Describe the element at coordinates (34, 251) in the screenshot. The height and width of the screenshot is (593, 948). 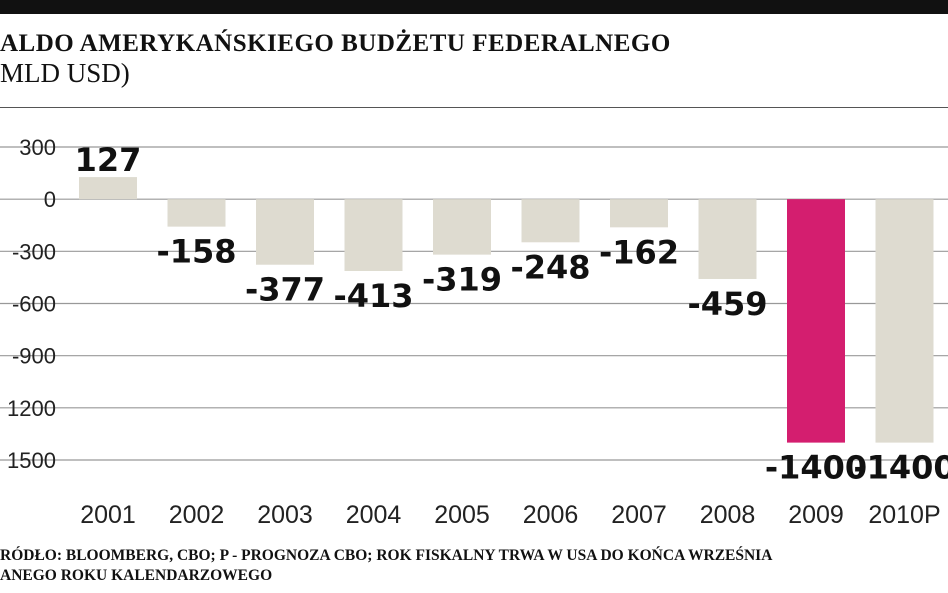
I see `y-tick-label: -300` at that location.